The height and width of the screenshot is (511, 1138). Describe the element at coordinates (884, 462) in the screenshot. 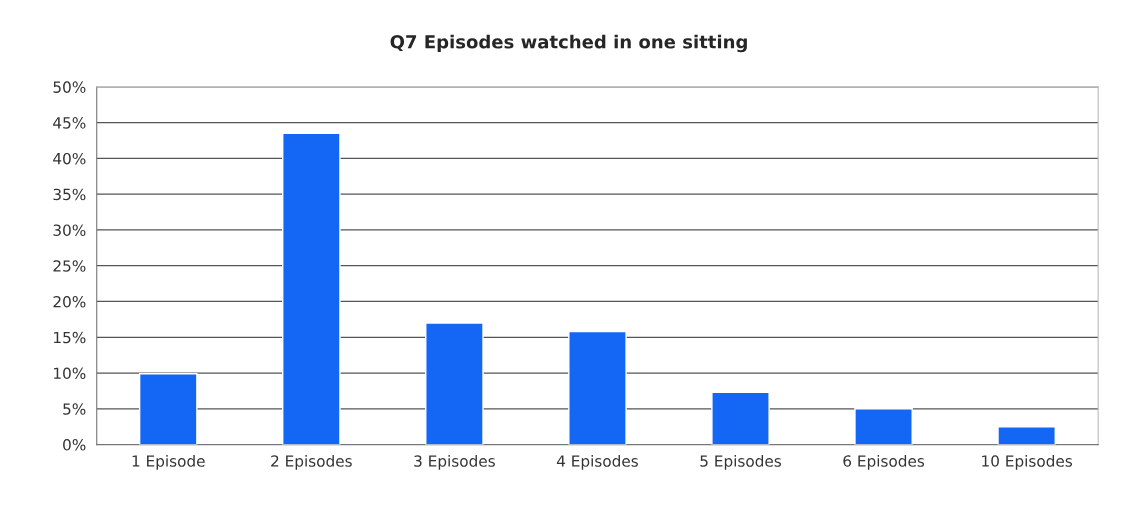

I see `x-tick-label: 6 Episodes` at that location.